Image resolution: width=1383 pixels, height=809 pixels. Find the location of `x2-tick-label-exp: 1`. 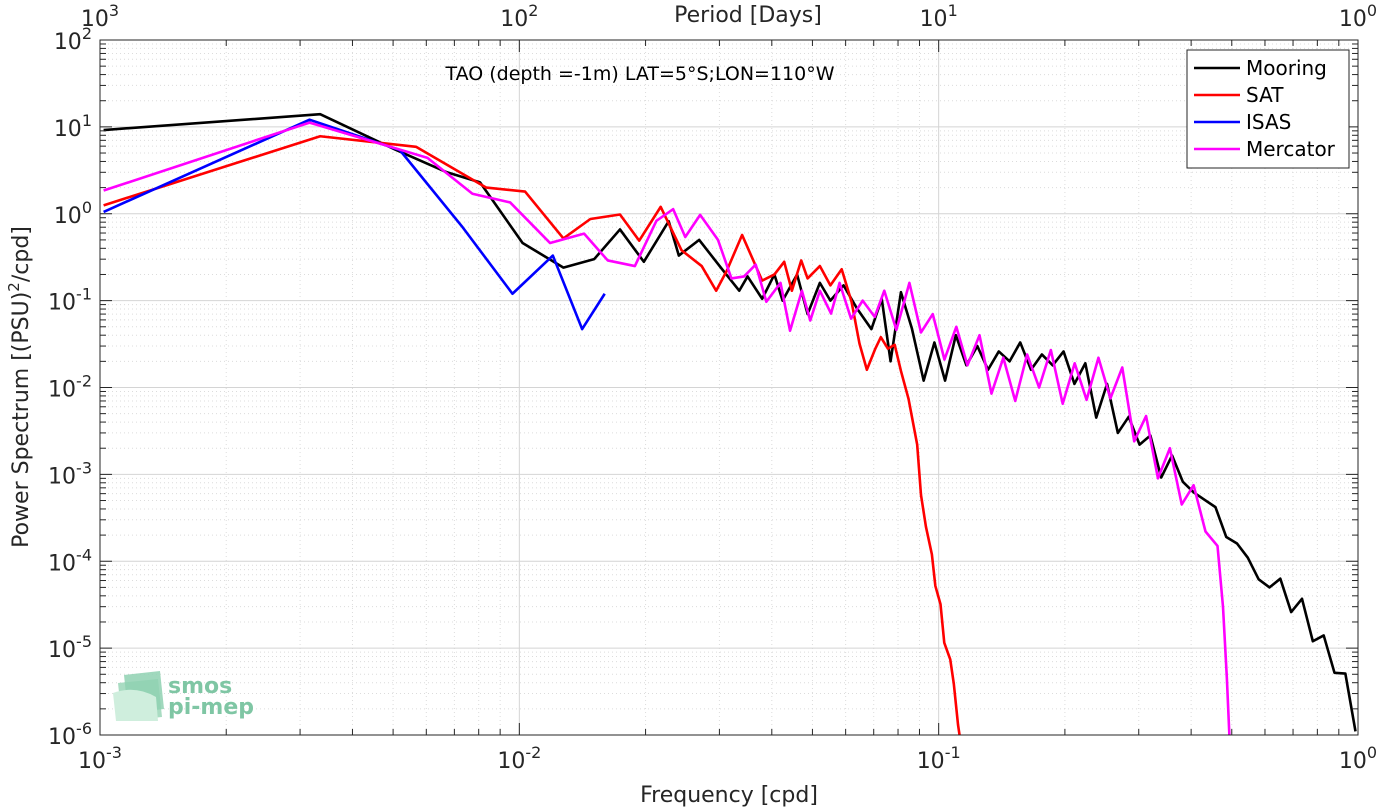

x2-tick-label-exp: 1 is located at coordinates (953, 10).